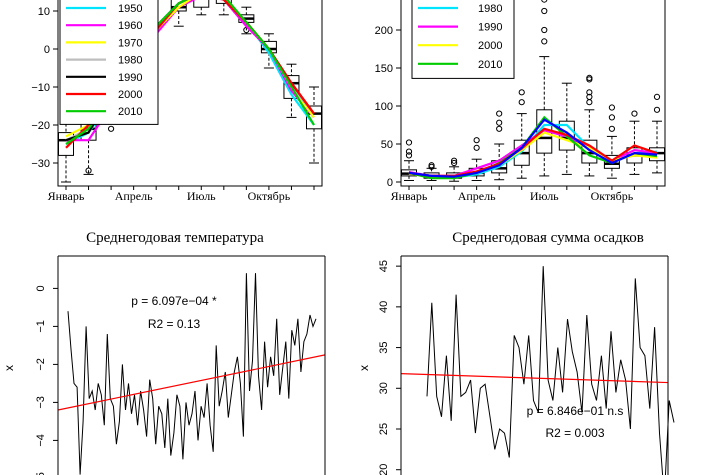 This screenshot has height=475, width=715. I want to click on series-line, so click(192, 374).